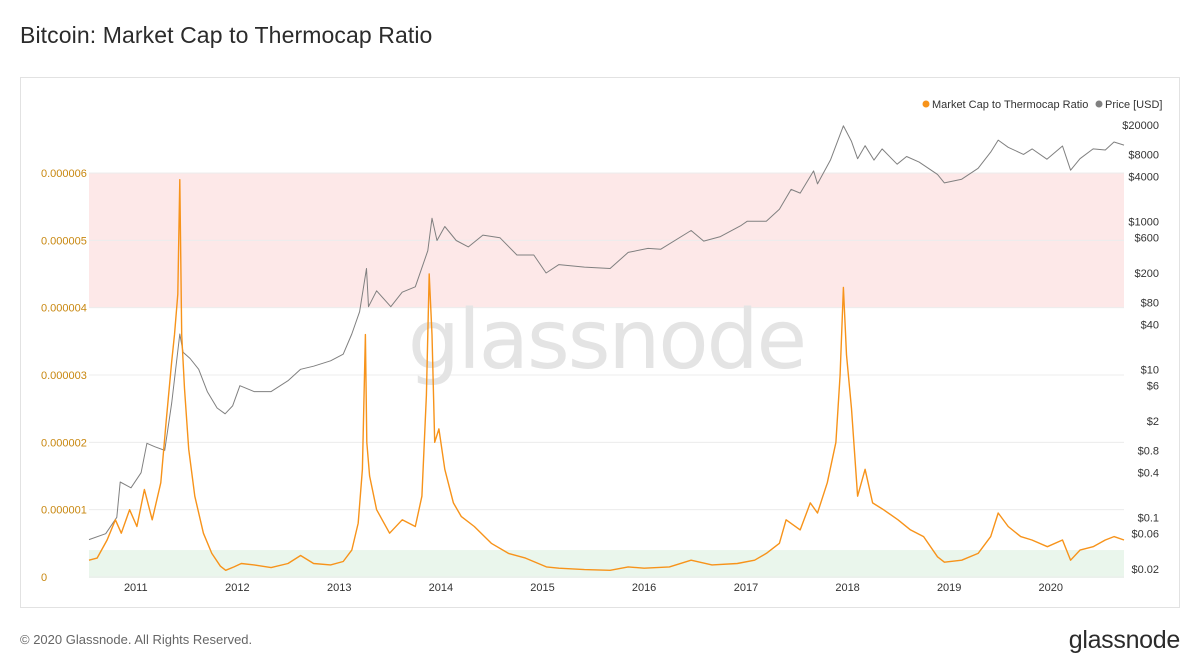 Image resolution: width=1200 pixels, height=670 pixels. What do you see at coordinates (64, 309) in the screenshot?
I see `left-axis-tick-label: 0.000004` at bounding box center [64, 309].